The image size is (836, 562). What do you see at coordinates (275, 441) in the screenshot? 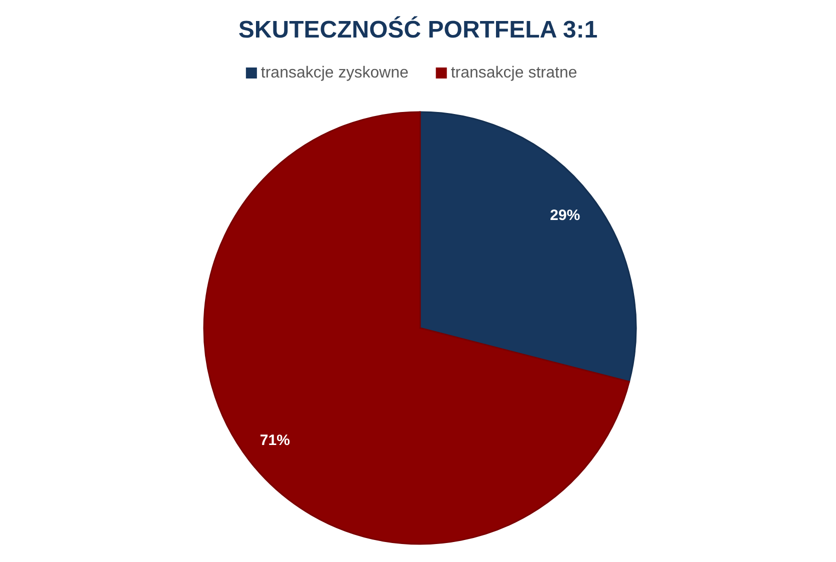
I see `data-label: 71%` at bounding box center [275, 441].